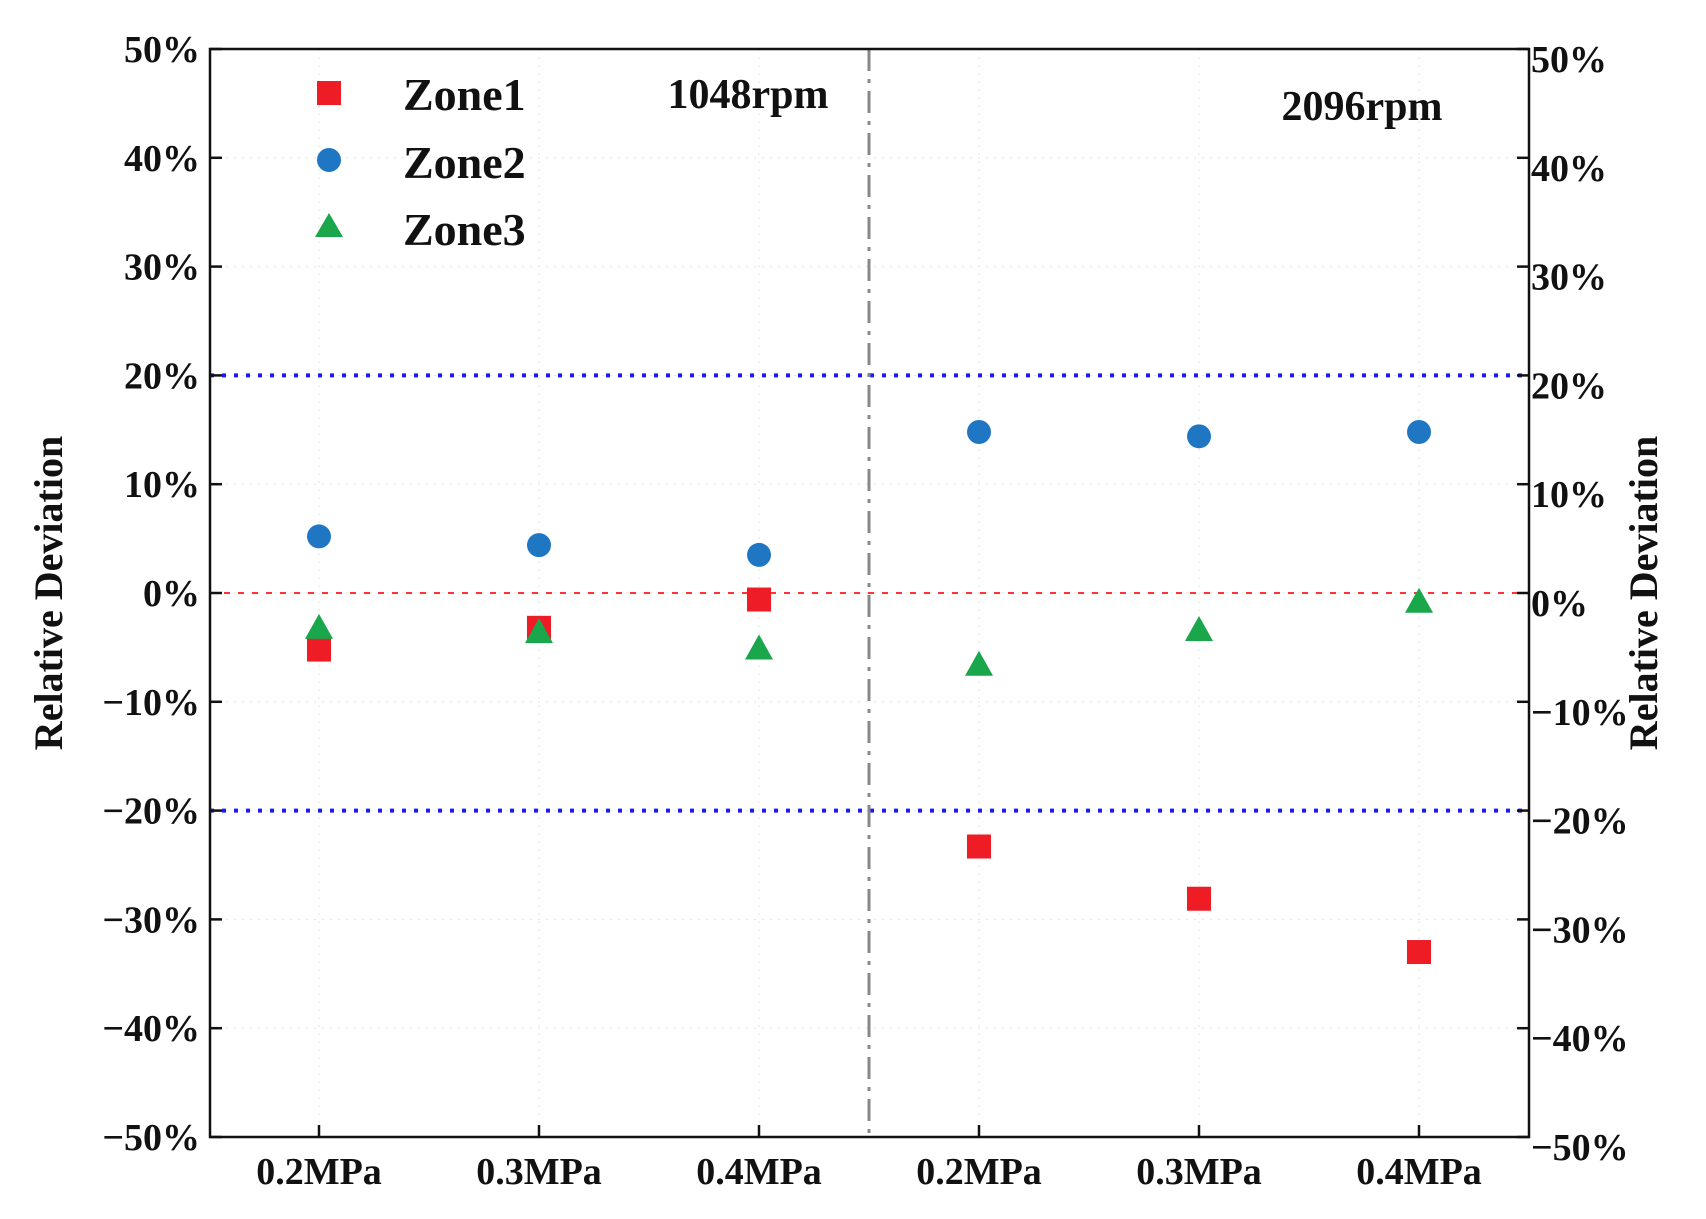 The width and height of the screenshot is (1706, 1219). What do you see at coordinates (162, 159) in the screenshot?
I see `y-tick-label-left: 40%` at bounding box center [162, 159].